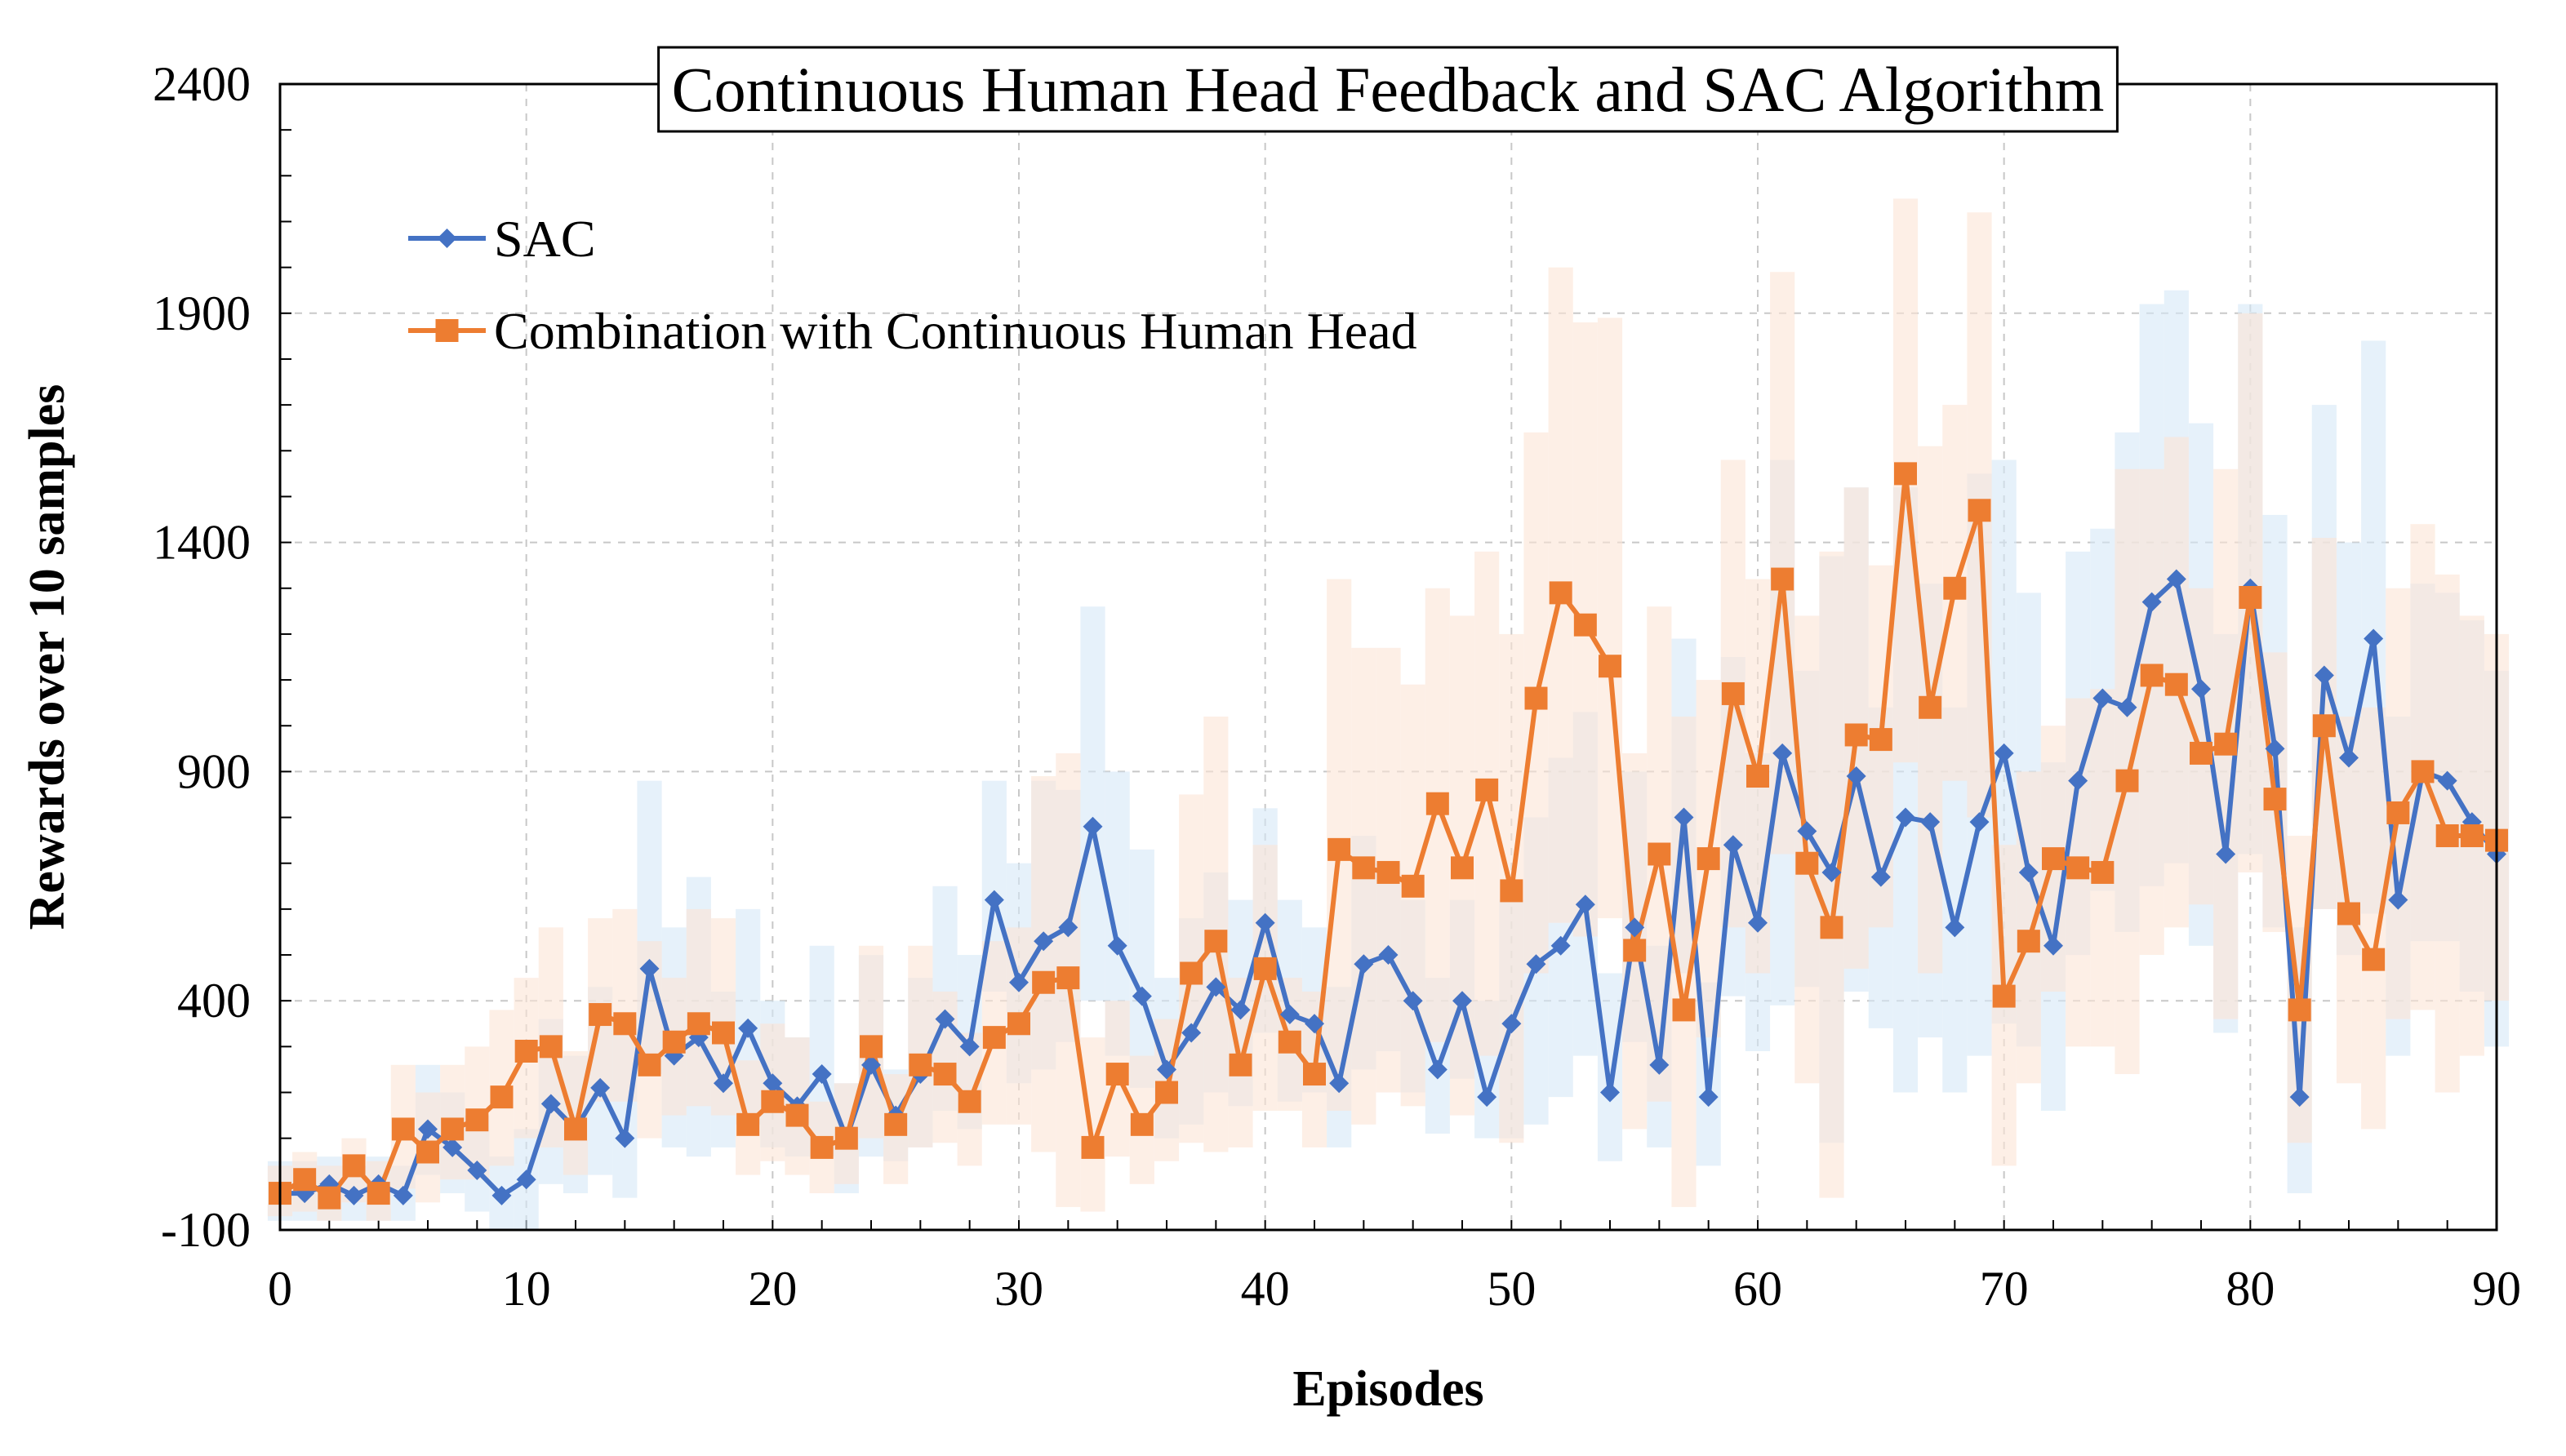  I want to click on y-tick-label: 2400, so click(202, 84).